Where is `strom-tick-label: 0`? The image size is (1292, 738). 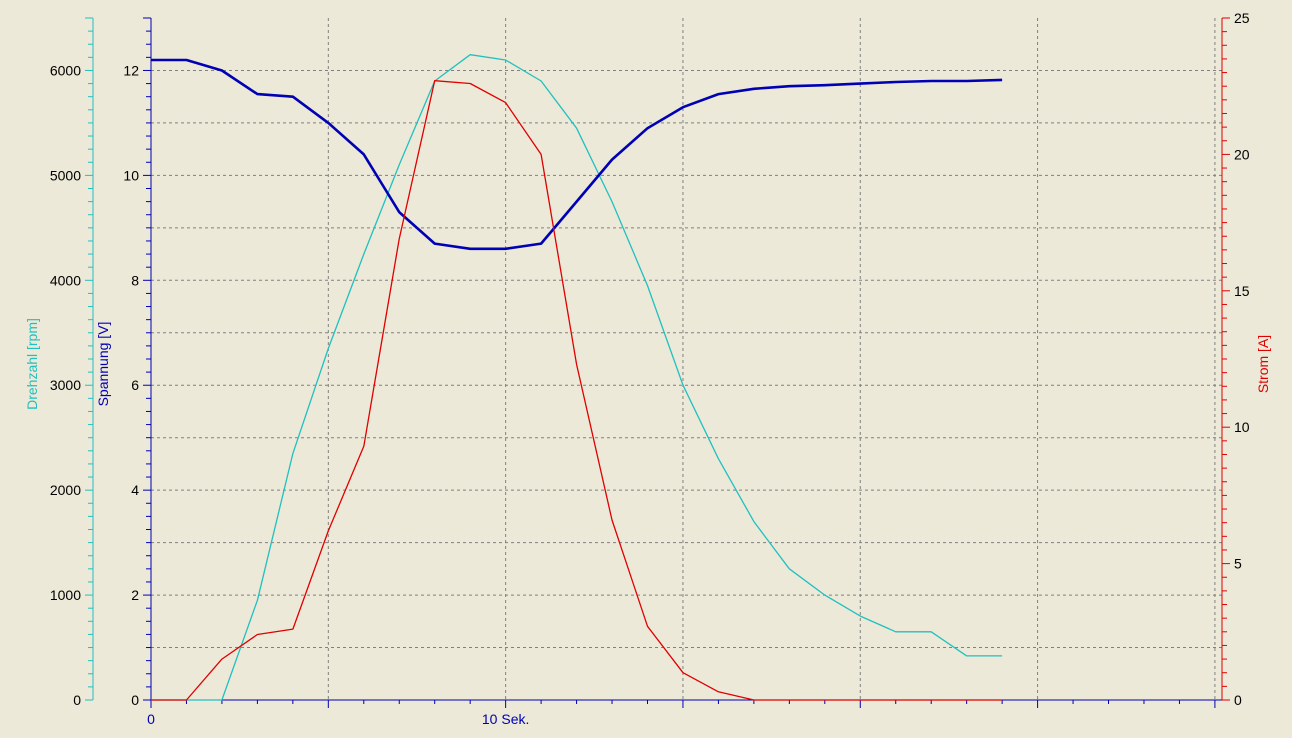
strom-tick-label: 0 is located at coordinates (1238, 700).